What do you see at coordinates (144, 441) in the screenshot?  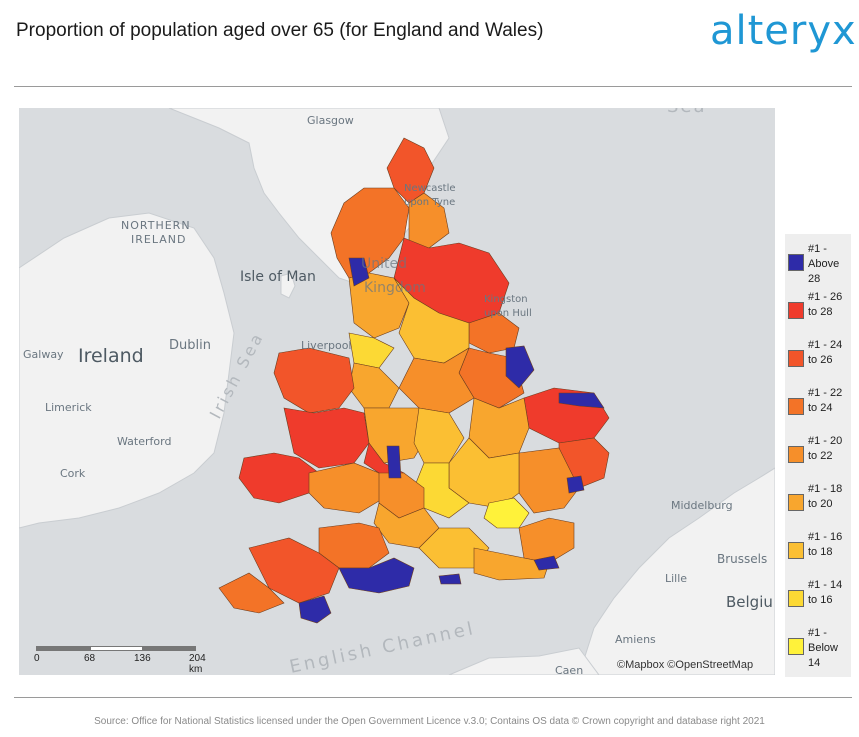 I see `label-waterford: Waterford` at bounding box center [144, 441].